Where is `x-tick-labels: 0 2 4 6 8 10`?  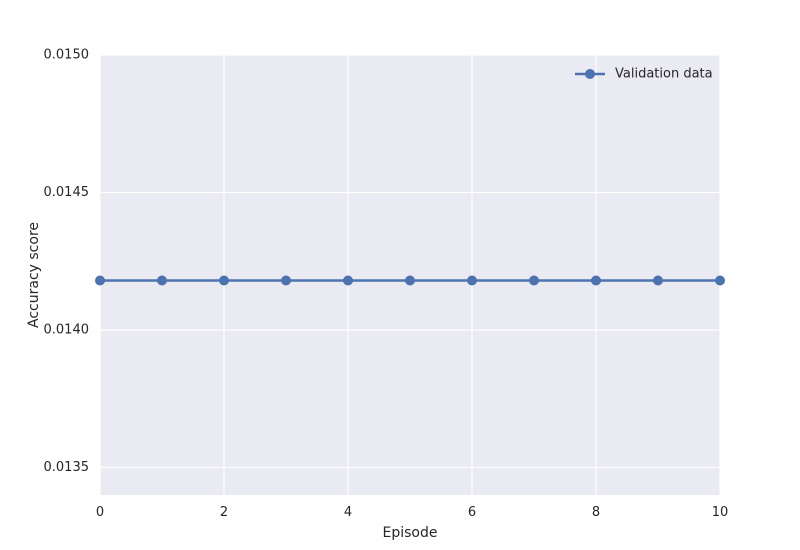 x-tick-labels: 0 2 4 6 8 10 is located at coordinates (412, 512).